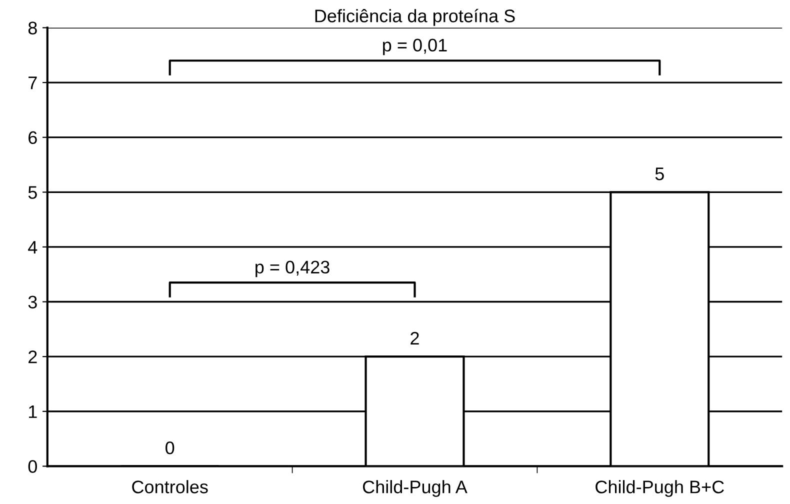  What do you see at coordinates (32, 466) in the screenshot?
I see `y-tick-label: 0` at bounding box center [32, 466].